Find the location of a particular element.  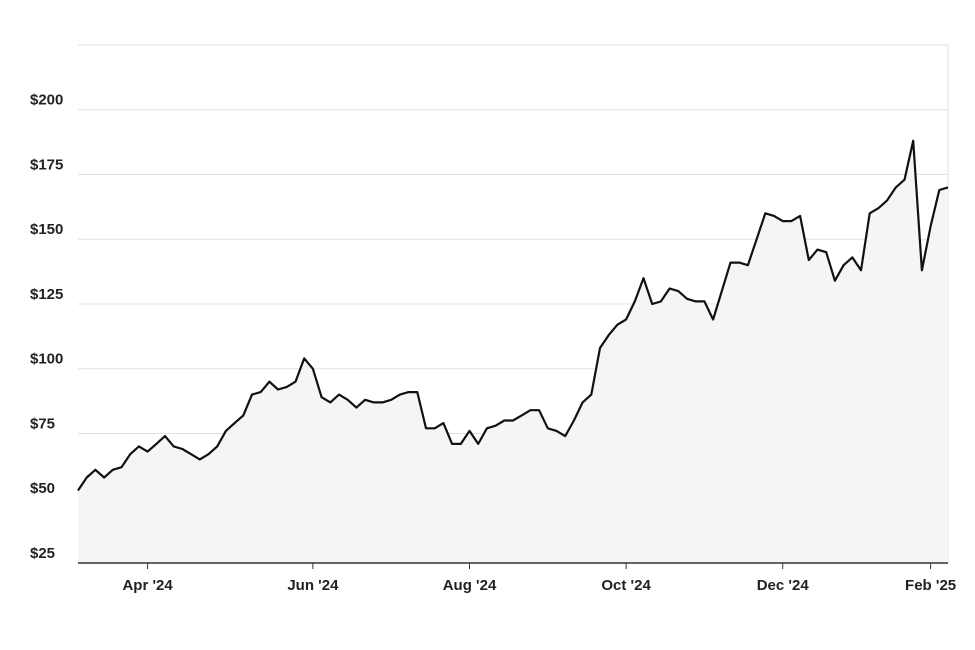

x-tick-label: Oct '24 is located at coordinates (626, 585).